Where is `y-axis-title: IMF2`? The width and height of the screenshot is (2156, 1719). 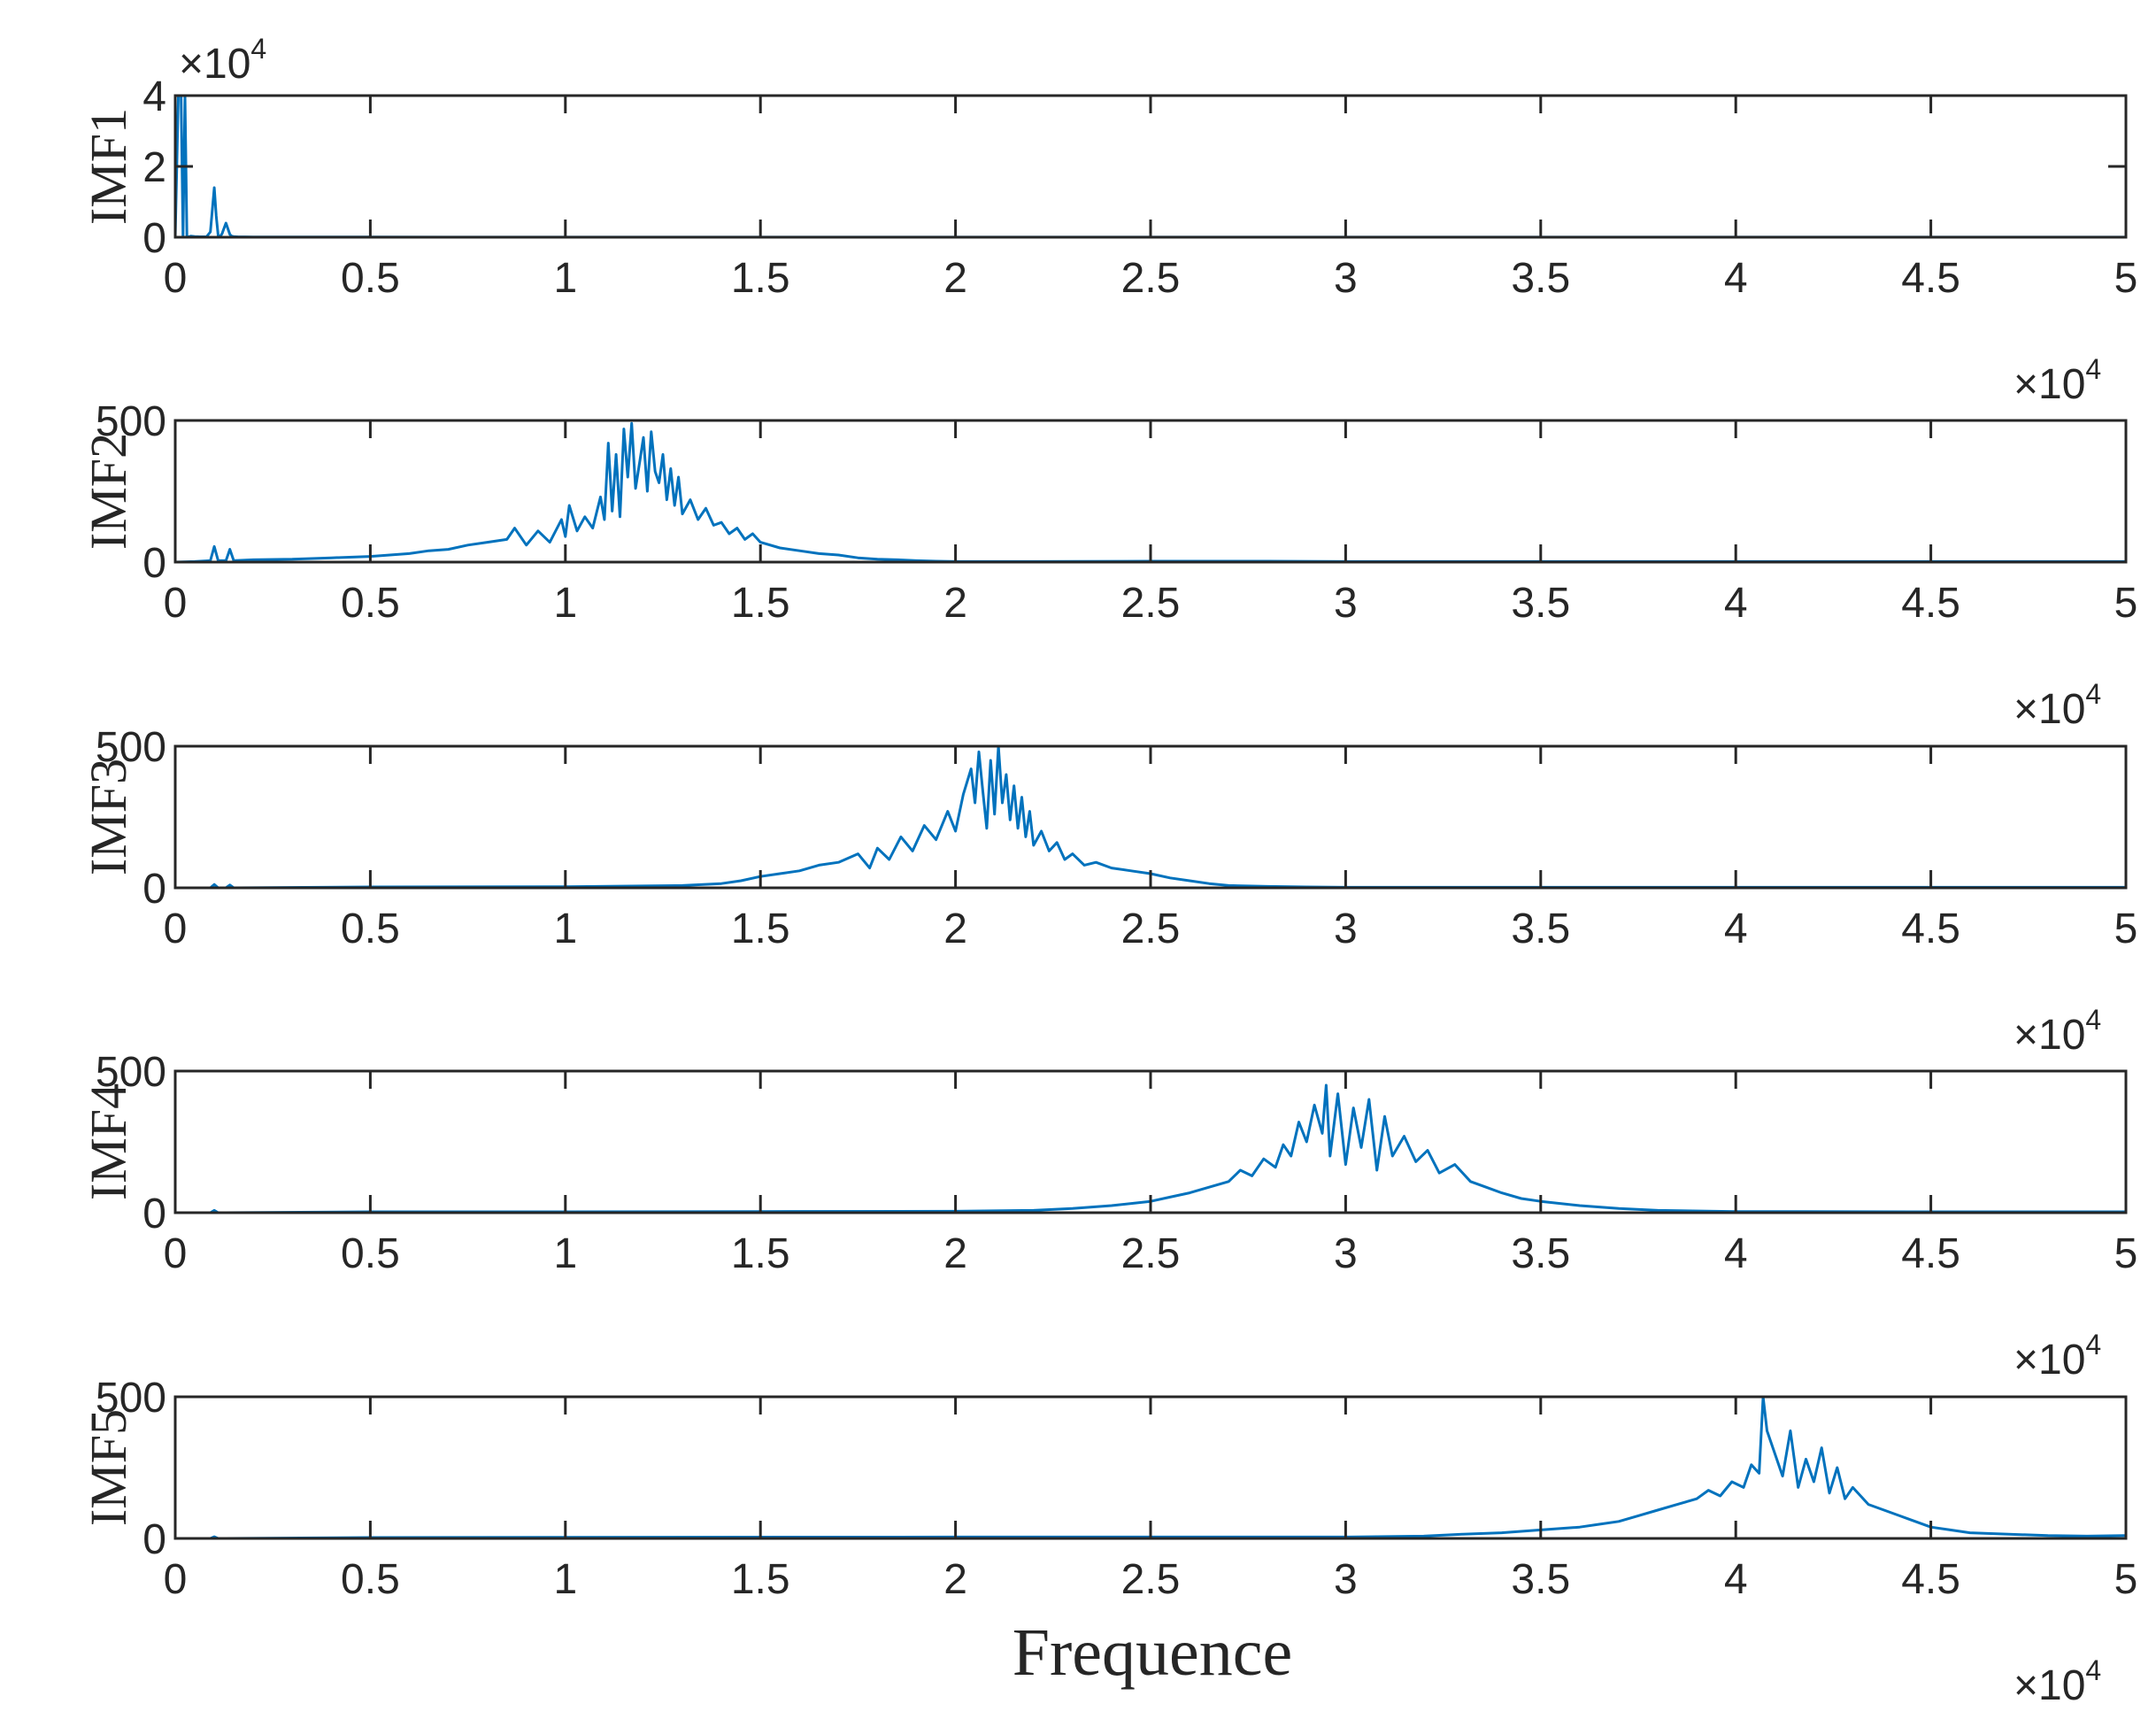 y-axis-title: IMF2 is located at coordinates (108, 491).